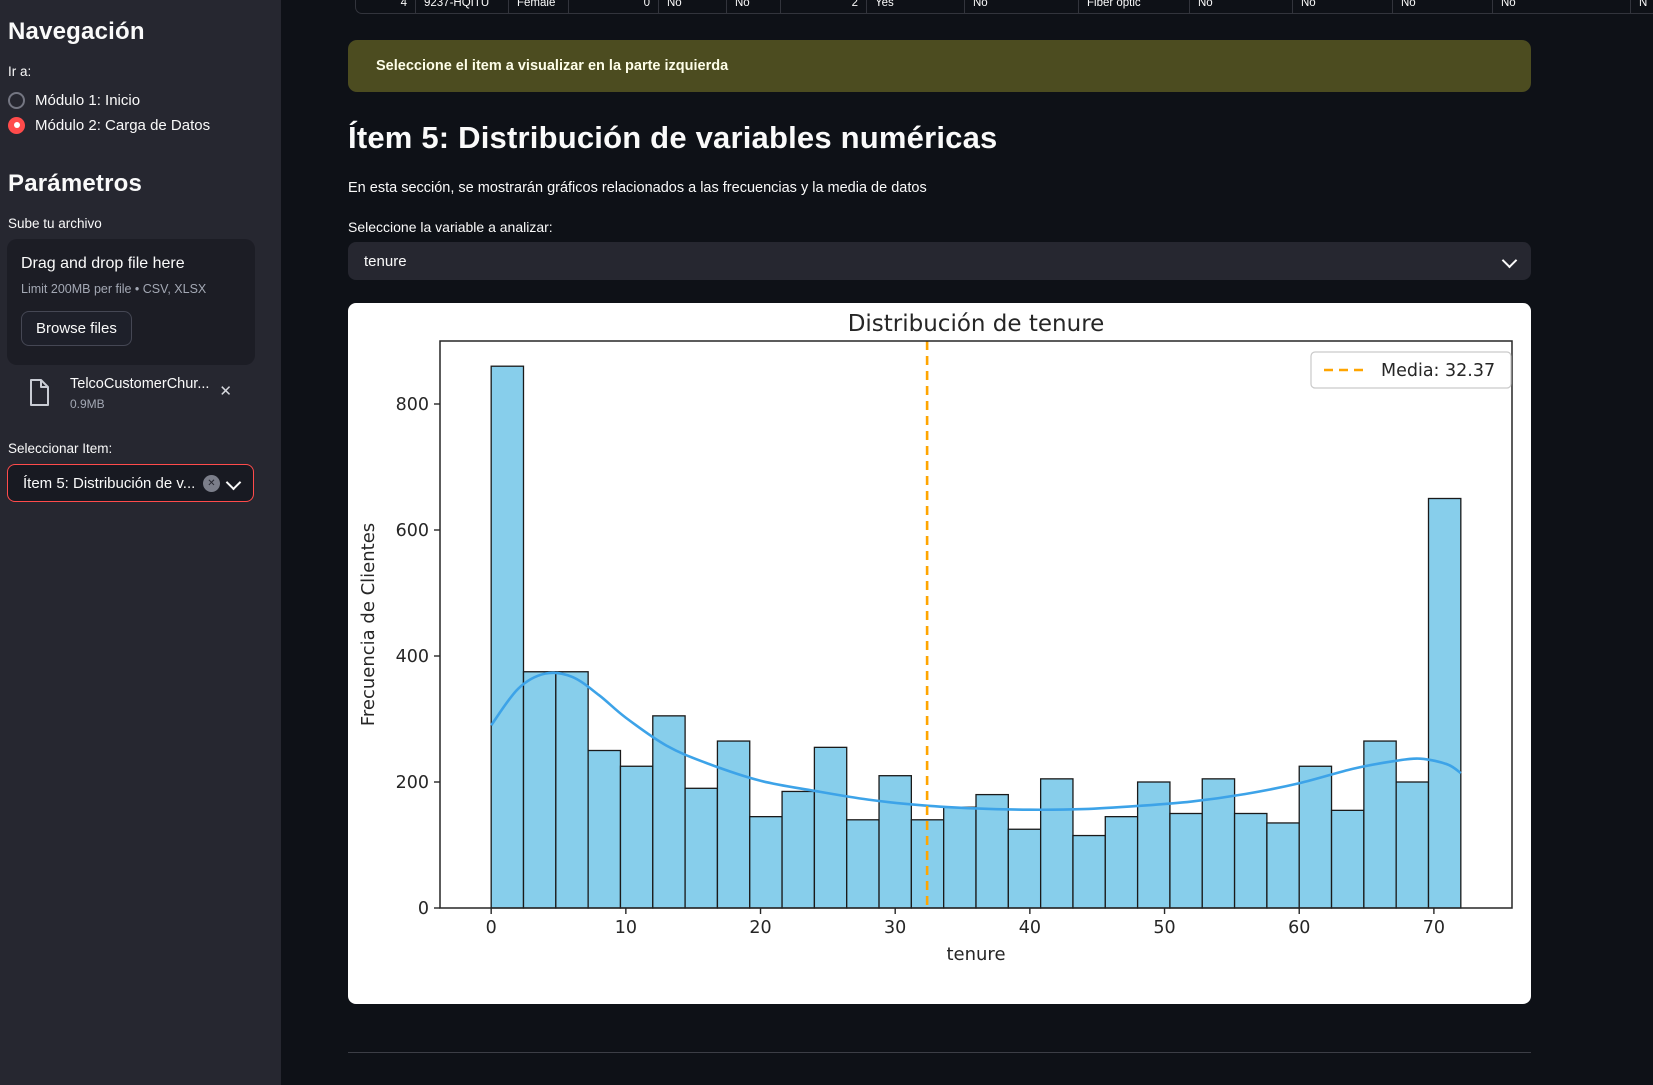  Describe the element at coordinates (539, 6) in the screenshot. I see `table-cell: Female` at that location.